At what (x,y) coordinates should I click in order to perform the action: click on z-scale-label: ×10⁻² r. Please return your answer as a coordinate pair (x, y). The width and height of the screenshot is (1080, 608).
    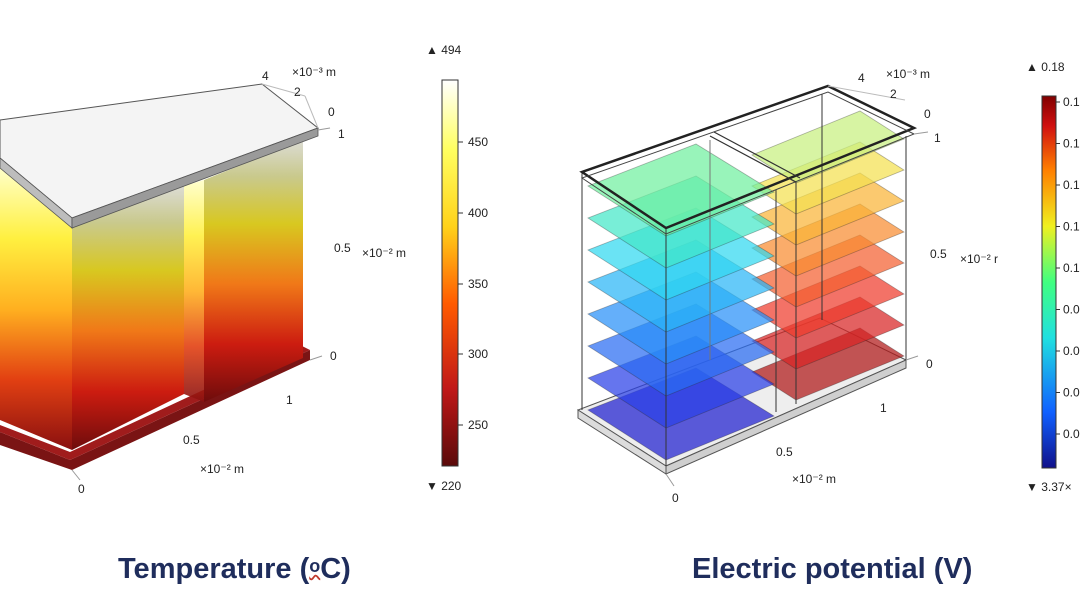
    Looking at the image, I should click on (979, 259).